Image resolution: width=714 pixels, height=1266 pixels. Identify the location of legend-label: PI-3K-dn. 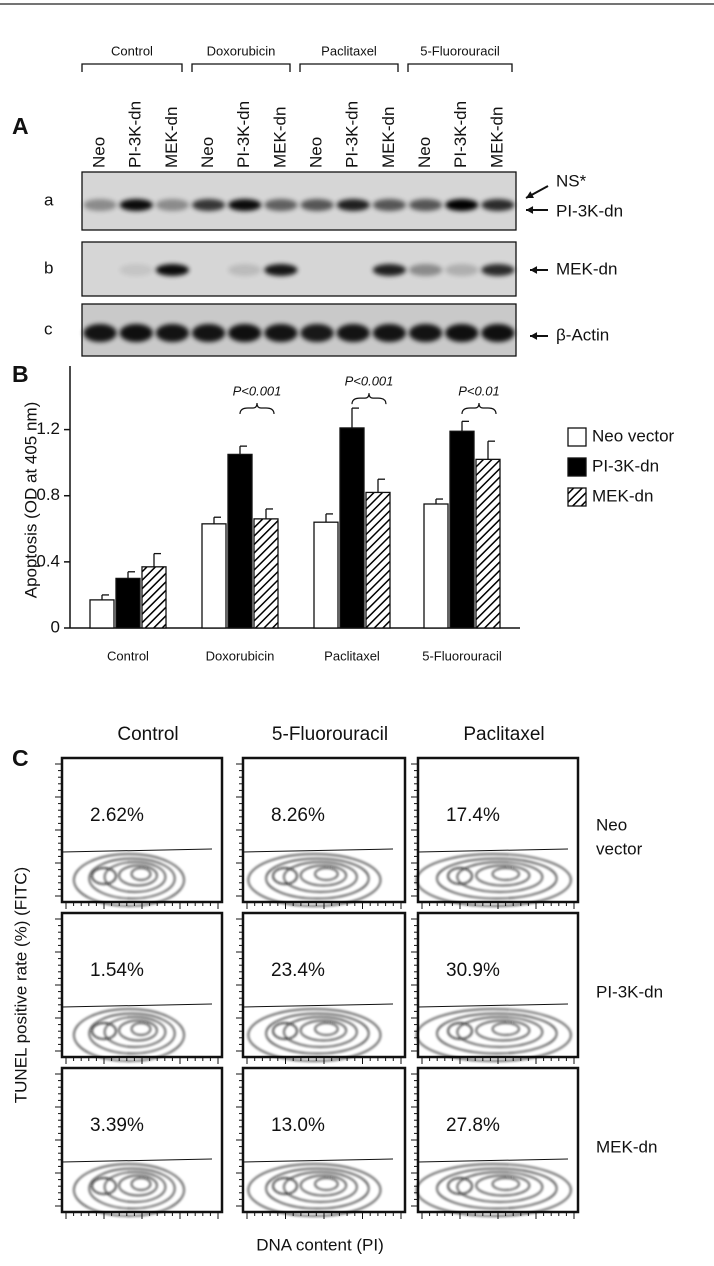
(625, 465).